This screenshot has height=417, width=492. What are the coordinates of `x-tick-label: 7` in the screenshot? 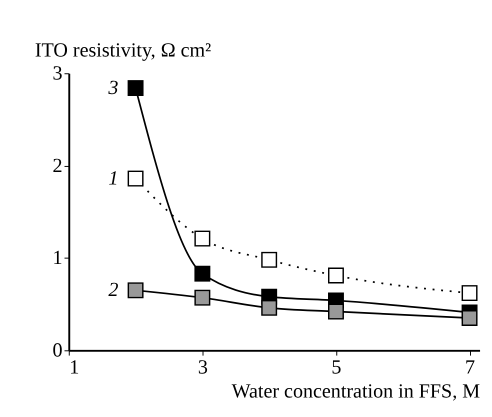 It's located at (470, 367).